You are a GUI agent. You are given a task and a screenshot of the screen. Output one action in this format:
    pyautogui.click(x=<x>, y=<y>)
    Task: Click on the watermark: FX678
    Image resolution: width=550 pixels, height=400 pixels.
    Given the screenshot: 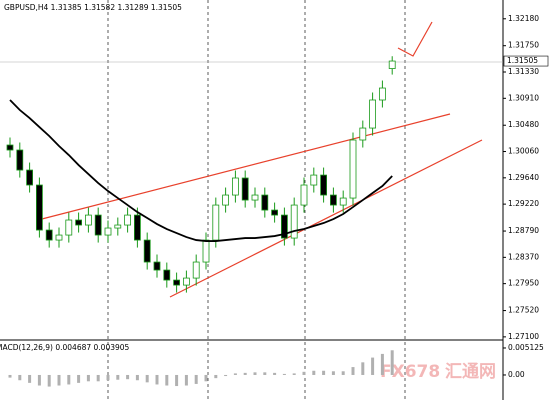 What is the action you would take?
    pyautogui.click(x=410, y=372)
    